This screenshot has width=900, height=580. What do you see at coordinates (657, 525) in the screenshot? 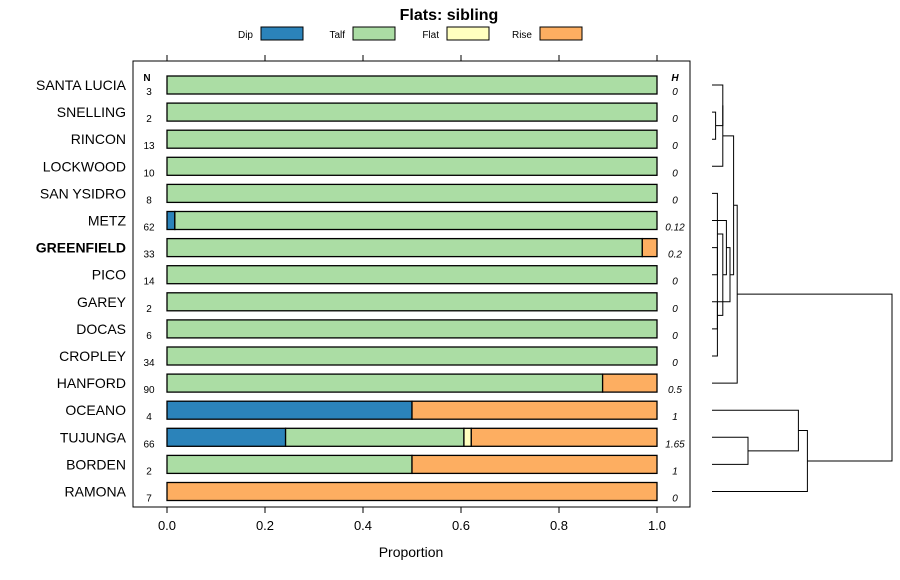
I see `x-tick-label-5: 1.0` at bounding box center [657, 525].